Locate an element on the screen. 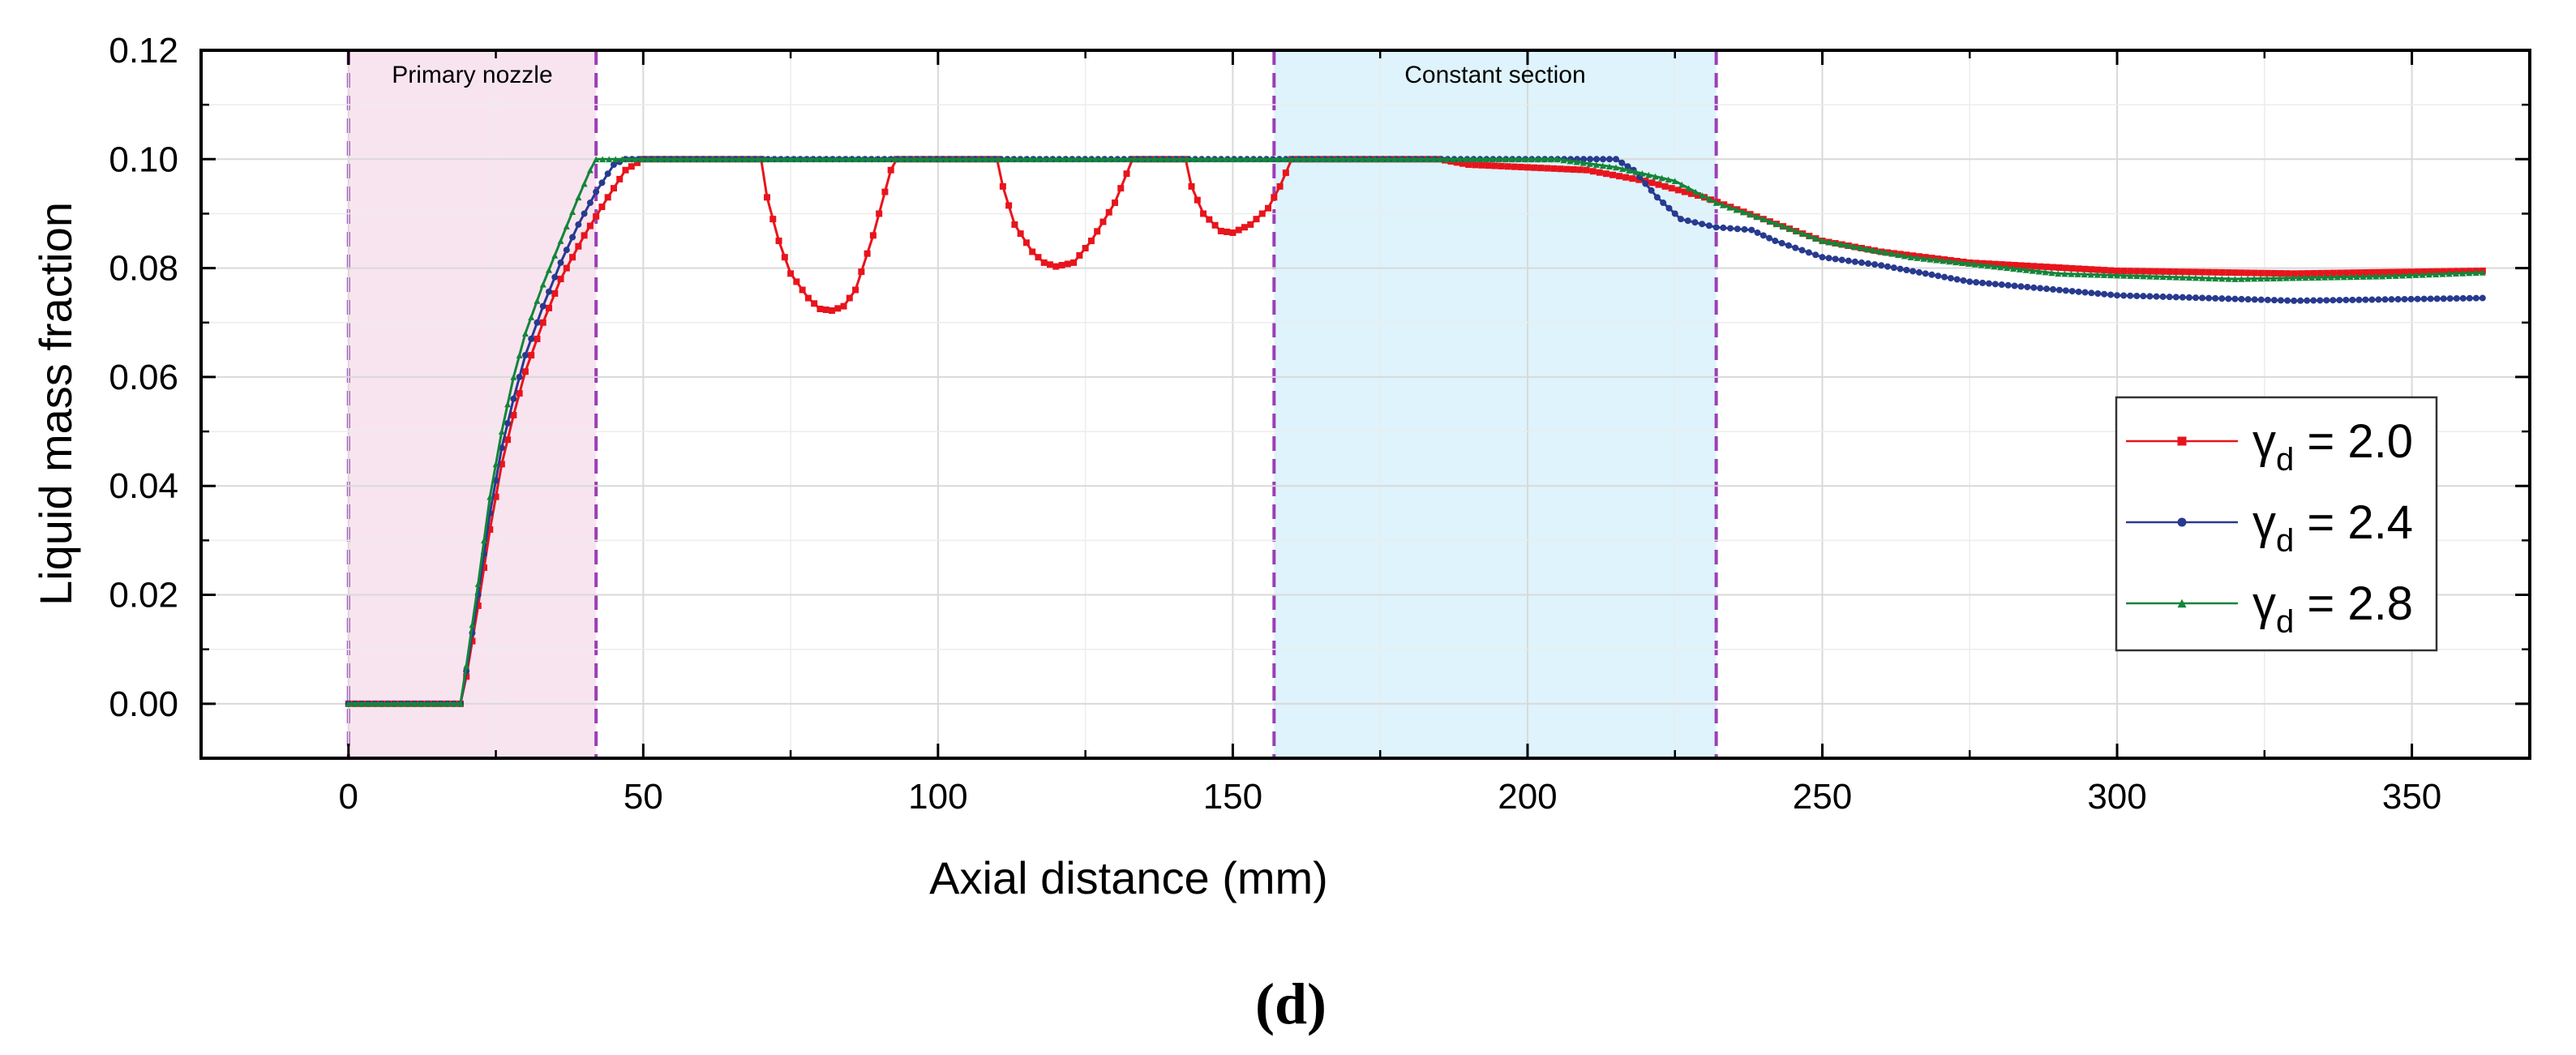  region-label: Primary nozzle is located at coordinates (472, 75).